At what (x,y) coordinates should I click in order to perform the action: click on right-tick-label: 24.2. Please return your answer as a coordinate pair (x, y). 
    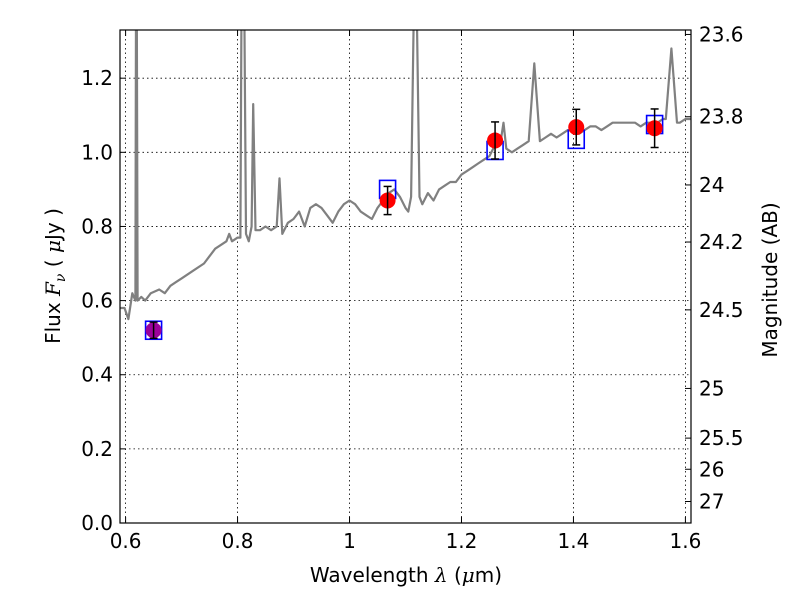
    Looking at the image, I should click on (721, 242).